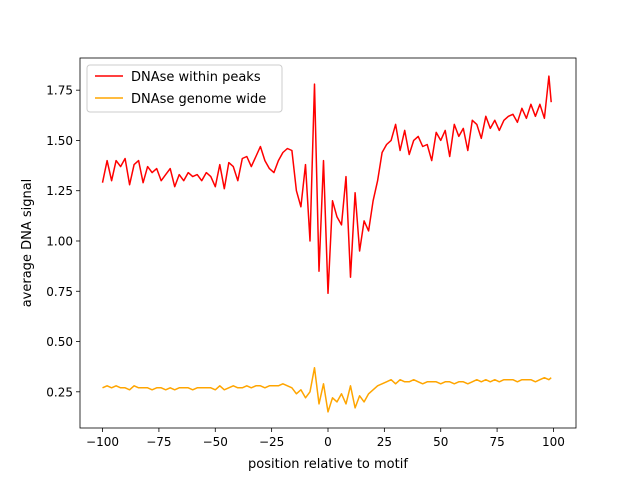  Describe the element at coordinates (215, 442) in the screenshot. I see `x-tick-label: −50` at that location.